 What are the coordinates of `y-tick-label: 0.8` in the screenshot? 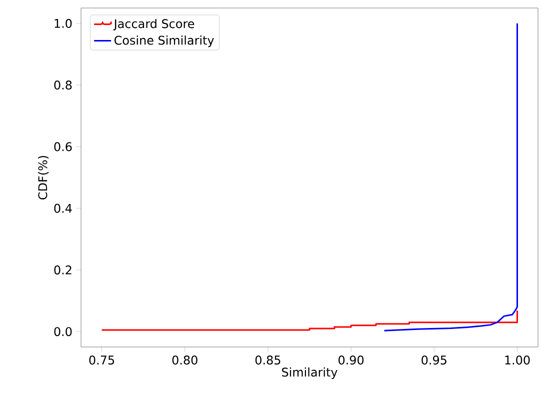 It's located at (63, 85).